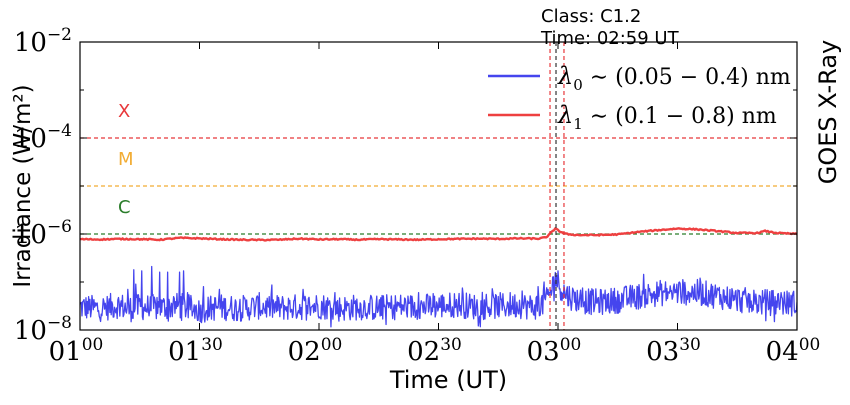 The height and width of the screenshot is (405, 850). I want to click on x-tick-hour: 04, so click(782, 352).